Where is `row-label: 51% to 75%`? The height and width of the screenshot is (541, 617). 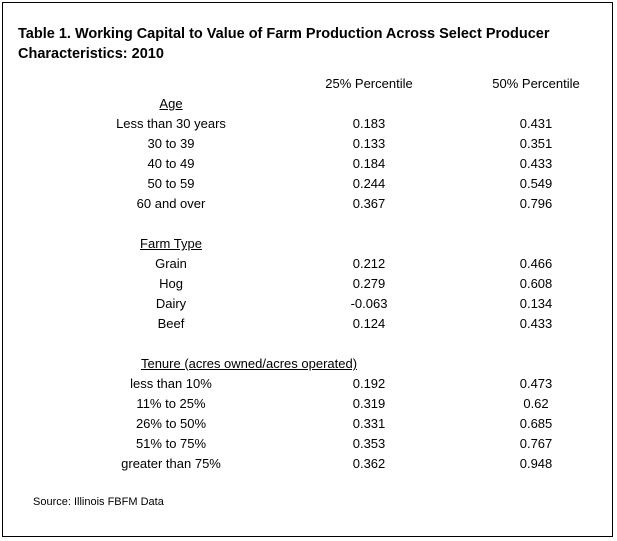 row-label: 51% to 75% is located at coordinates (171, 443).